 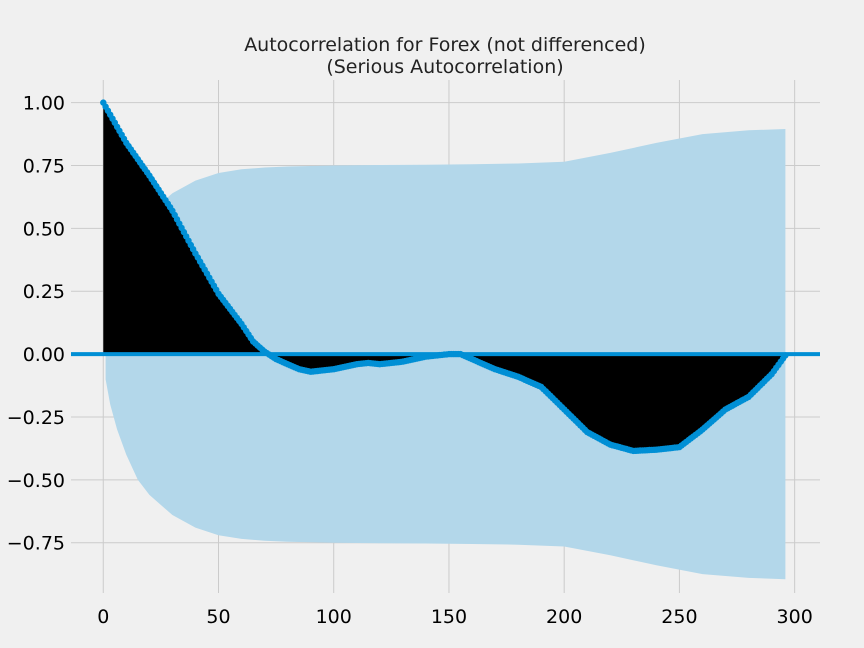 What do you see at coordinates (218, 617) in the screenshot?
I see `x-tick-label: 50` at bounding box center [218, 617].